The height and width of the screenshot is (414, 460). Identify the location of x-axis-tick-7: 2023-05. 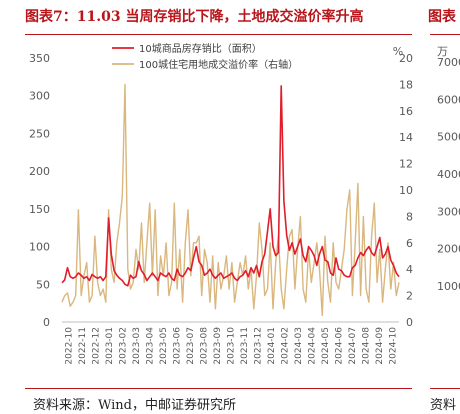
(164, 346).